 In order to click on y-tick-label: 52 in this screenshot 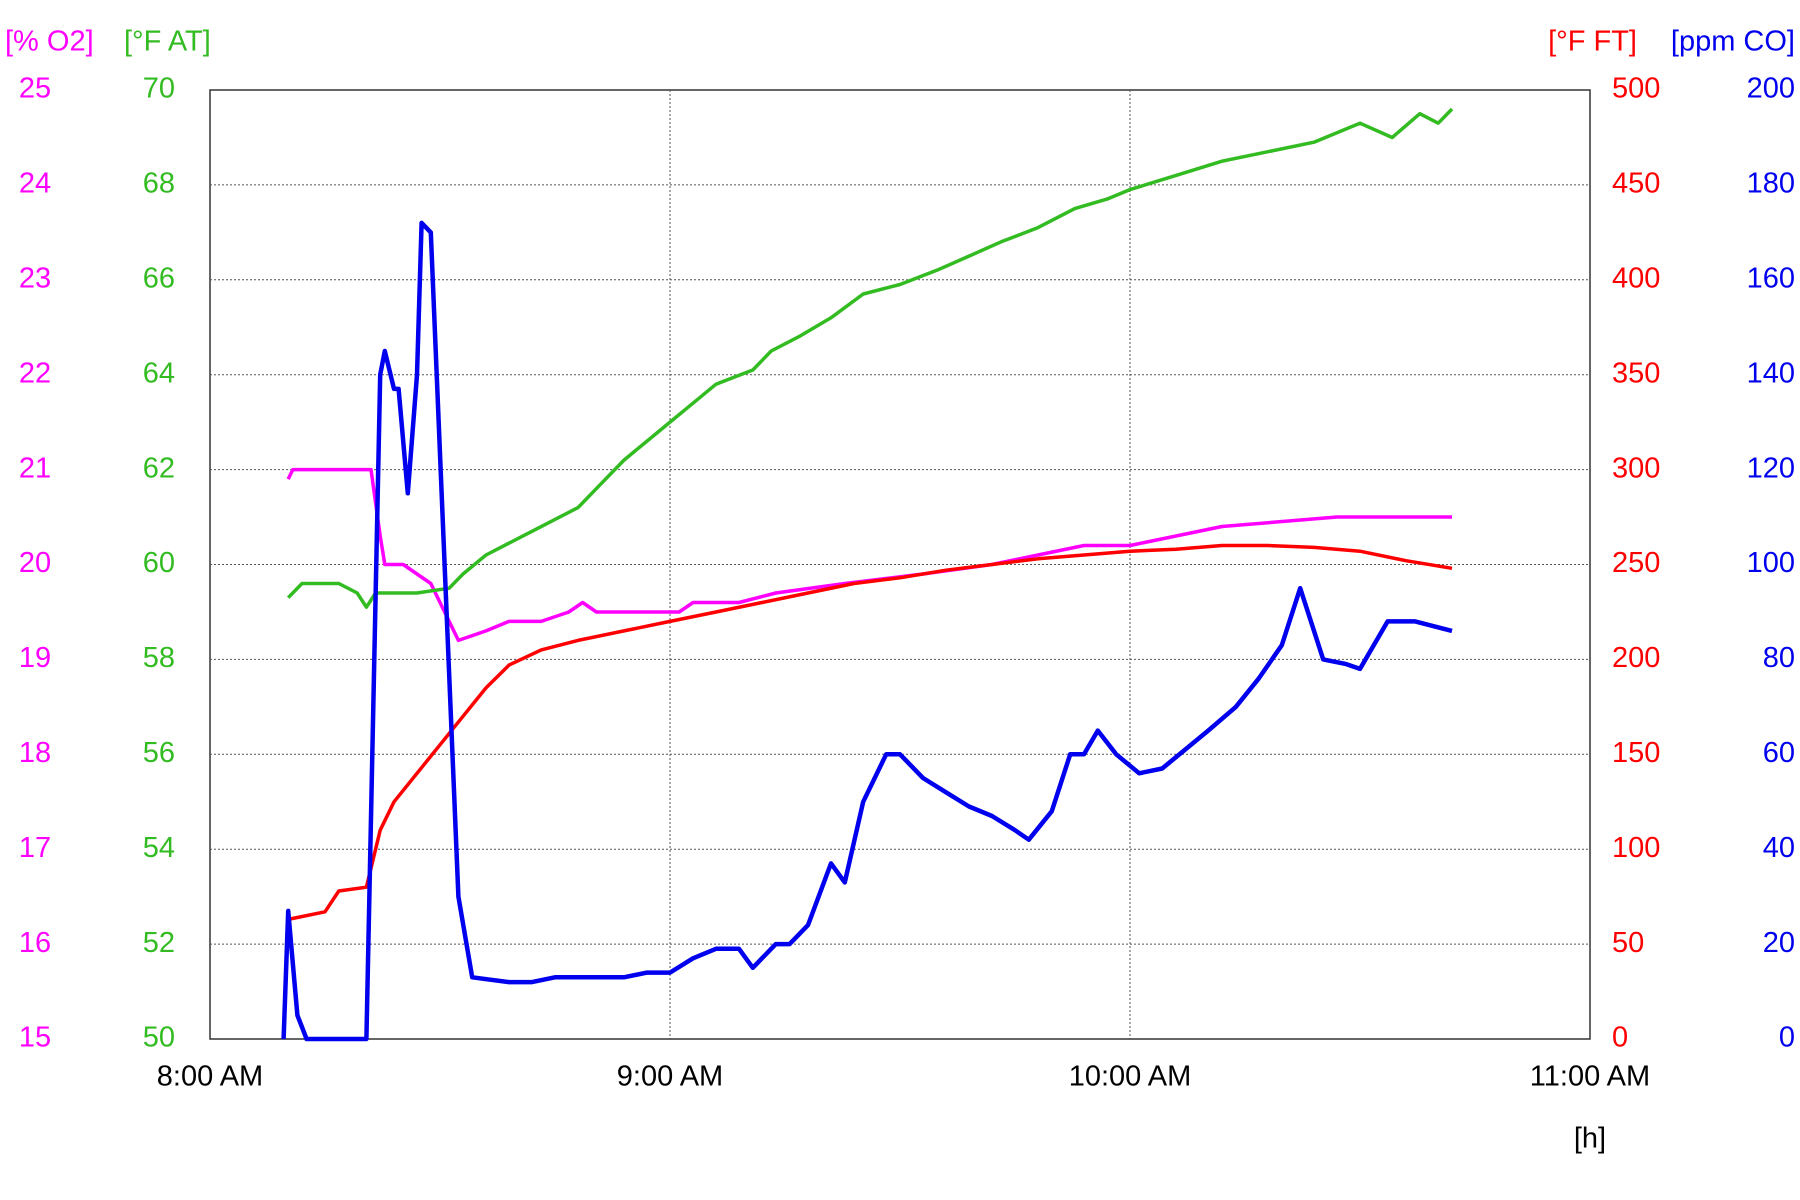, I will do `click(159, 943)`.